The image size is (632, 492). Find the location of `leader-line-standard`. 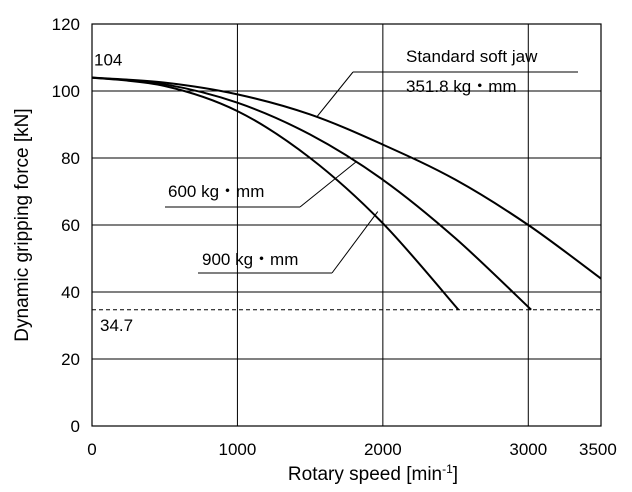

leader-line-standard is located at coordinates (335, 94).